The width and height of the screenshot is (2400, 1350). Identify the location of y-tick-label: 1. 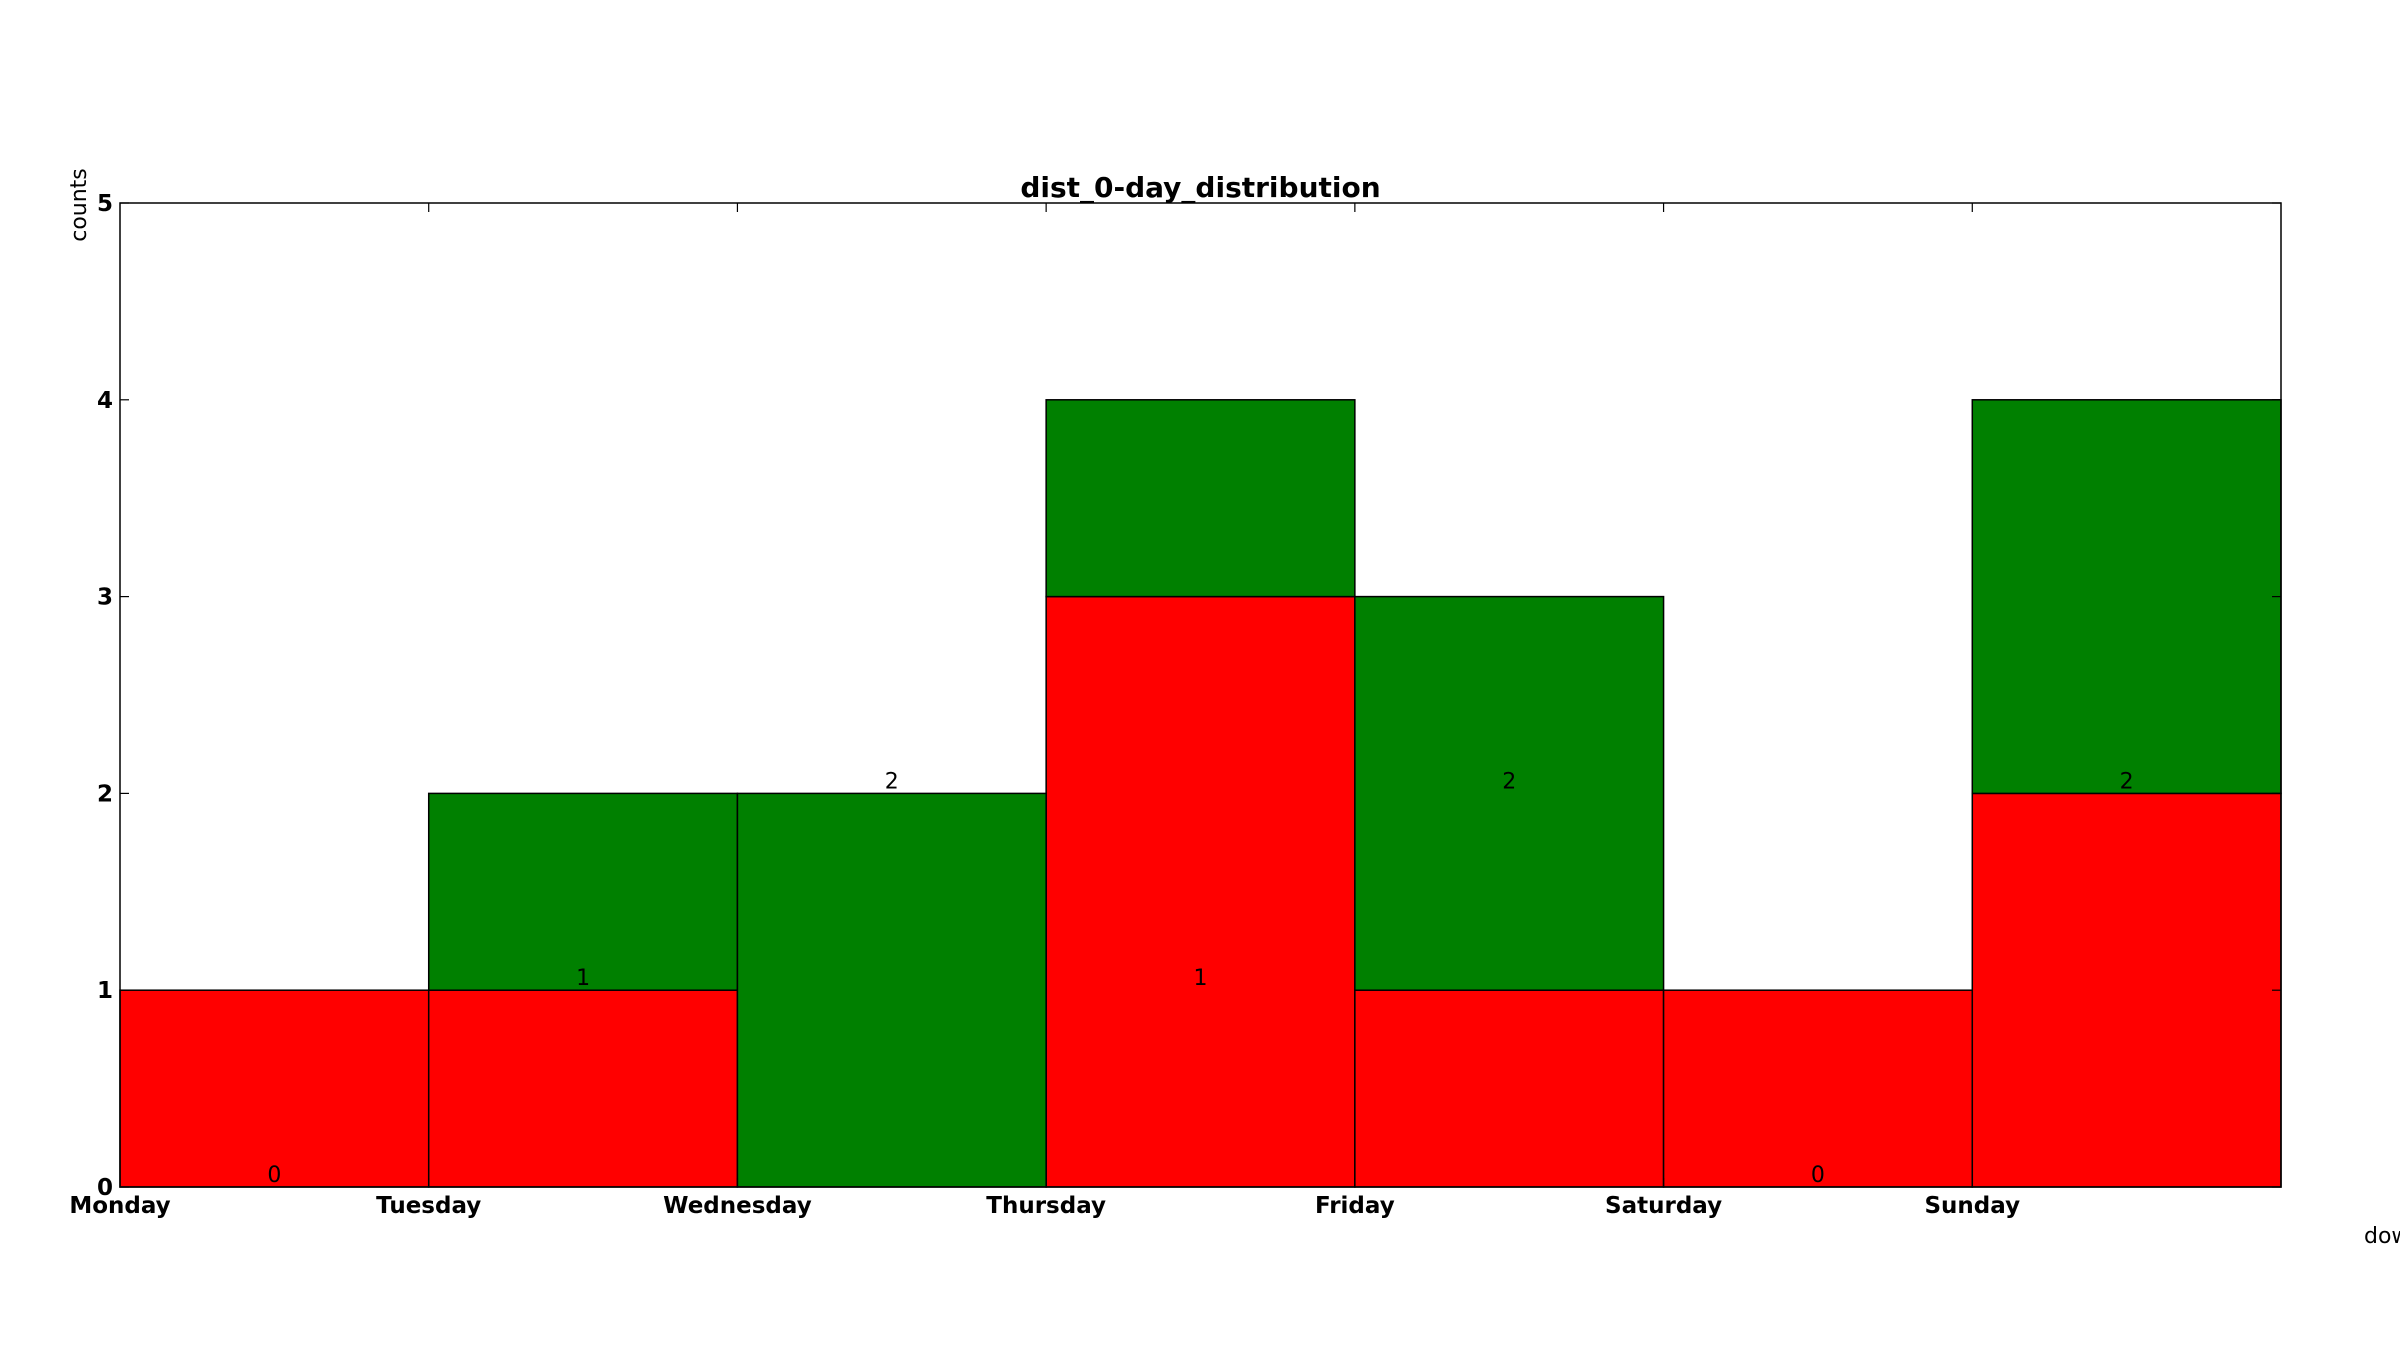
(105, 991).